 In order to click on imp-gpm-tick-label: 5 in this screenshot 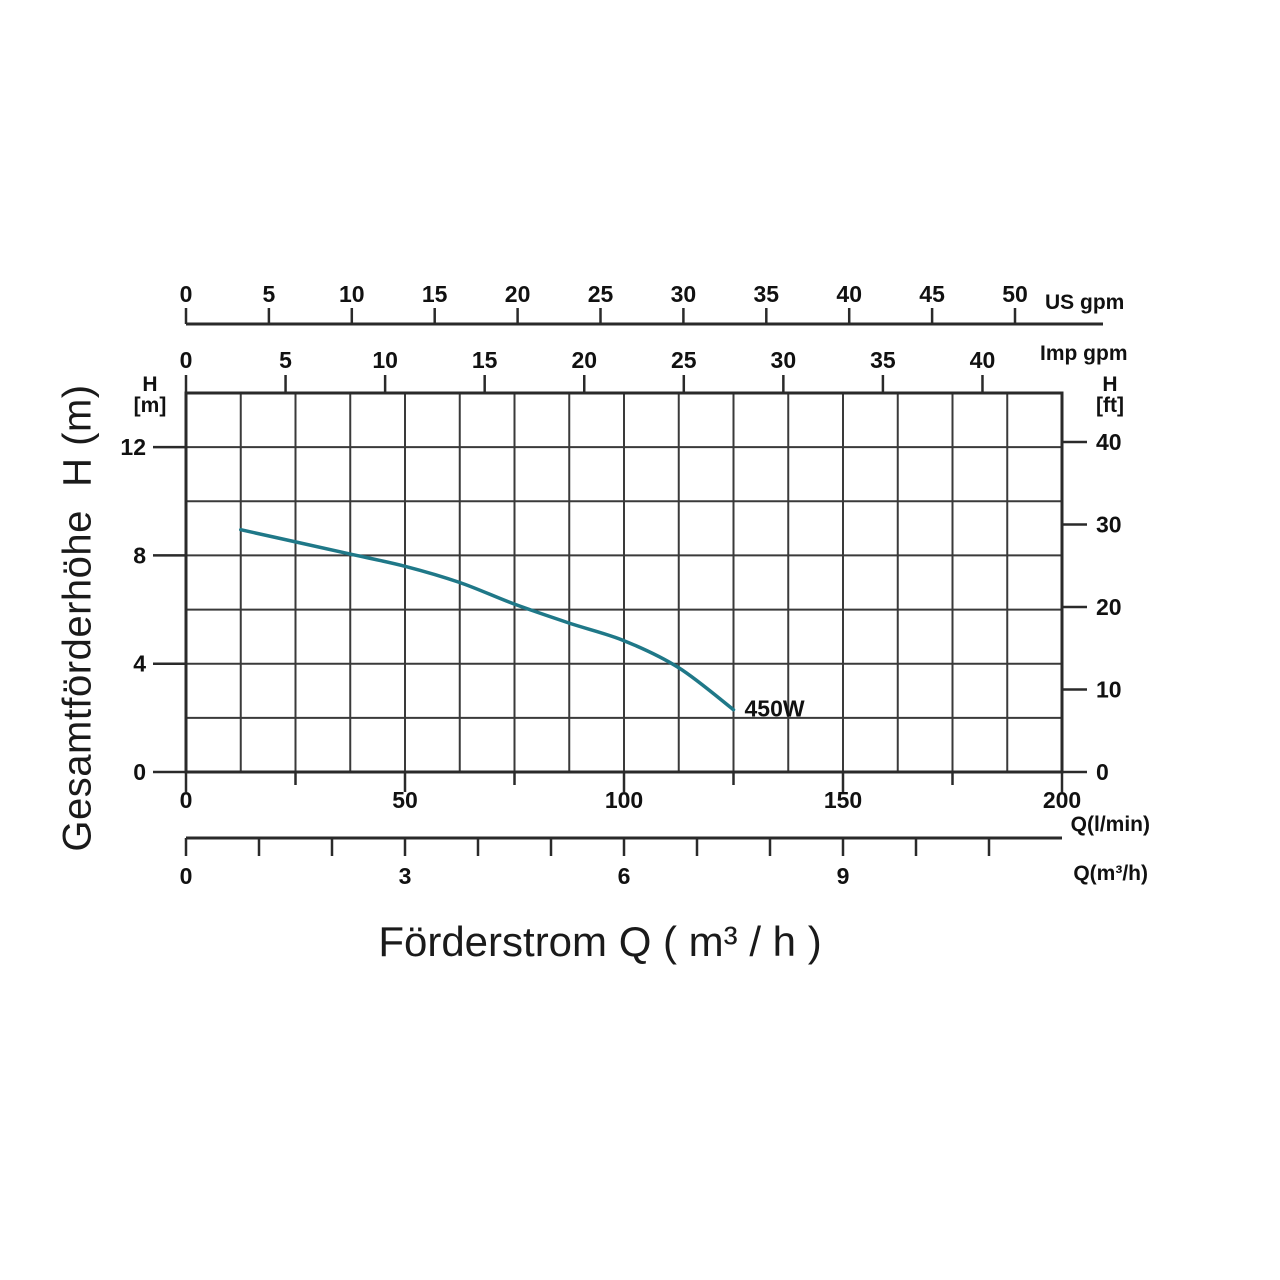, I will do `click(285, 360)`.